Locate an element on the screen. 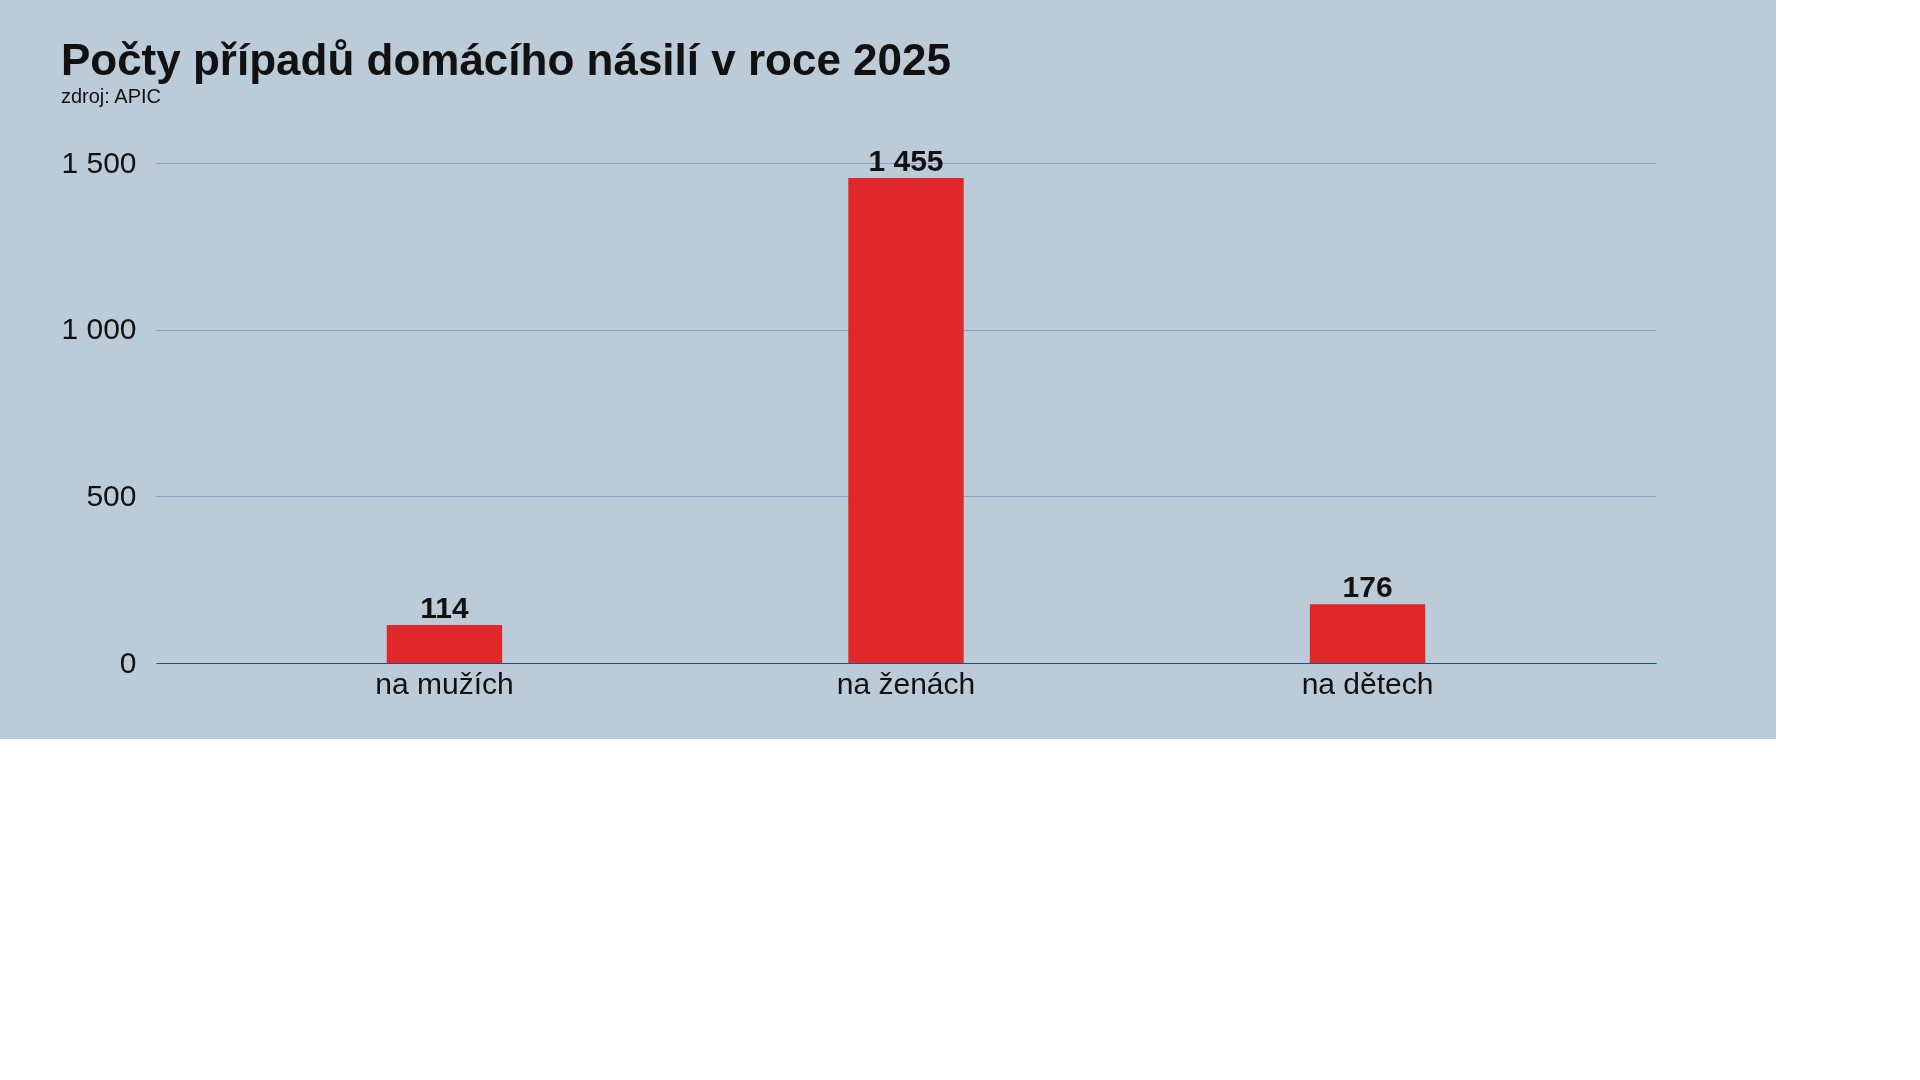 This screenshot has width=1920, height=1080. data-label: 1 455 is located at coordinates (906, 160).